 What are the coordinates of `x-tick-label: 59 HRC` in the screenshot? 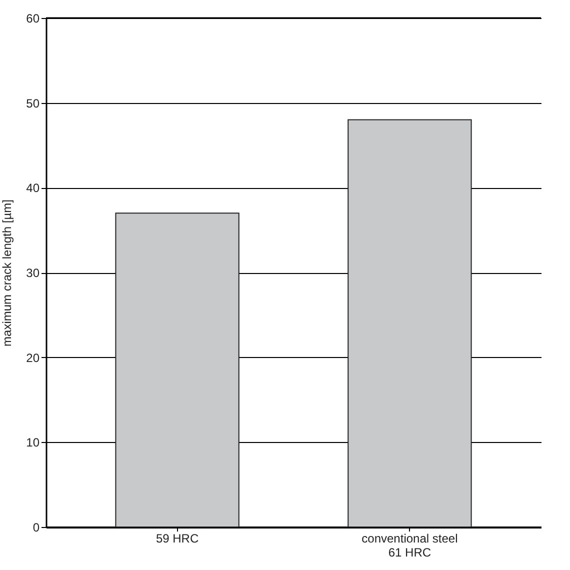 It's located at (177, 539).